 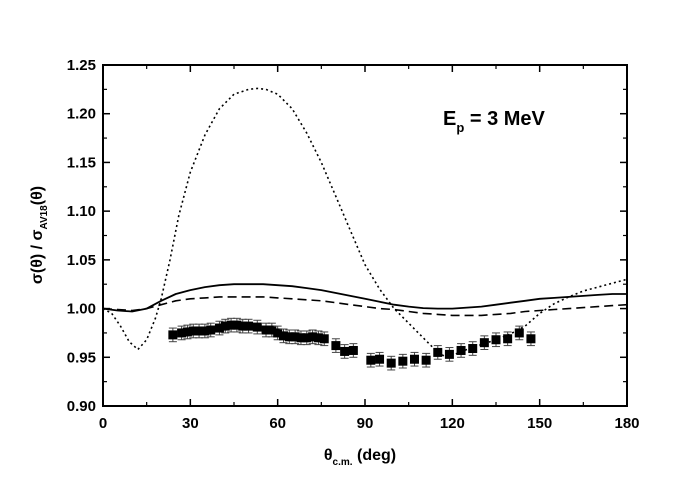 What do you see at coordinates (539, 423) in the screenshot?
I see `x-tick-label: 150` at bounding box center [539, 423].